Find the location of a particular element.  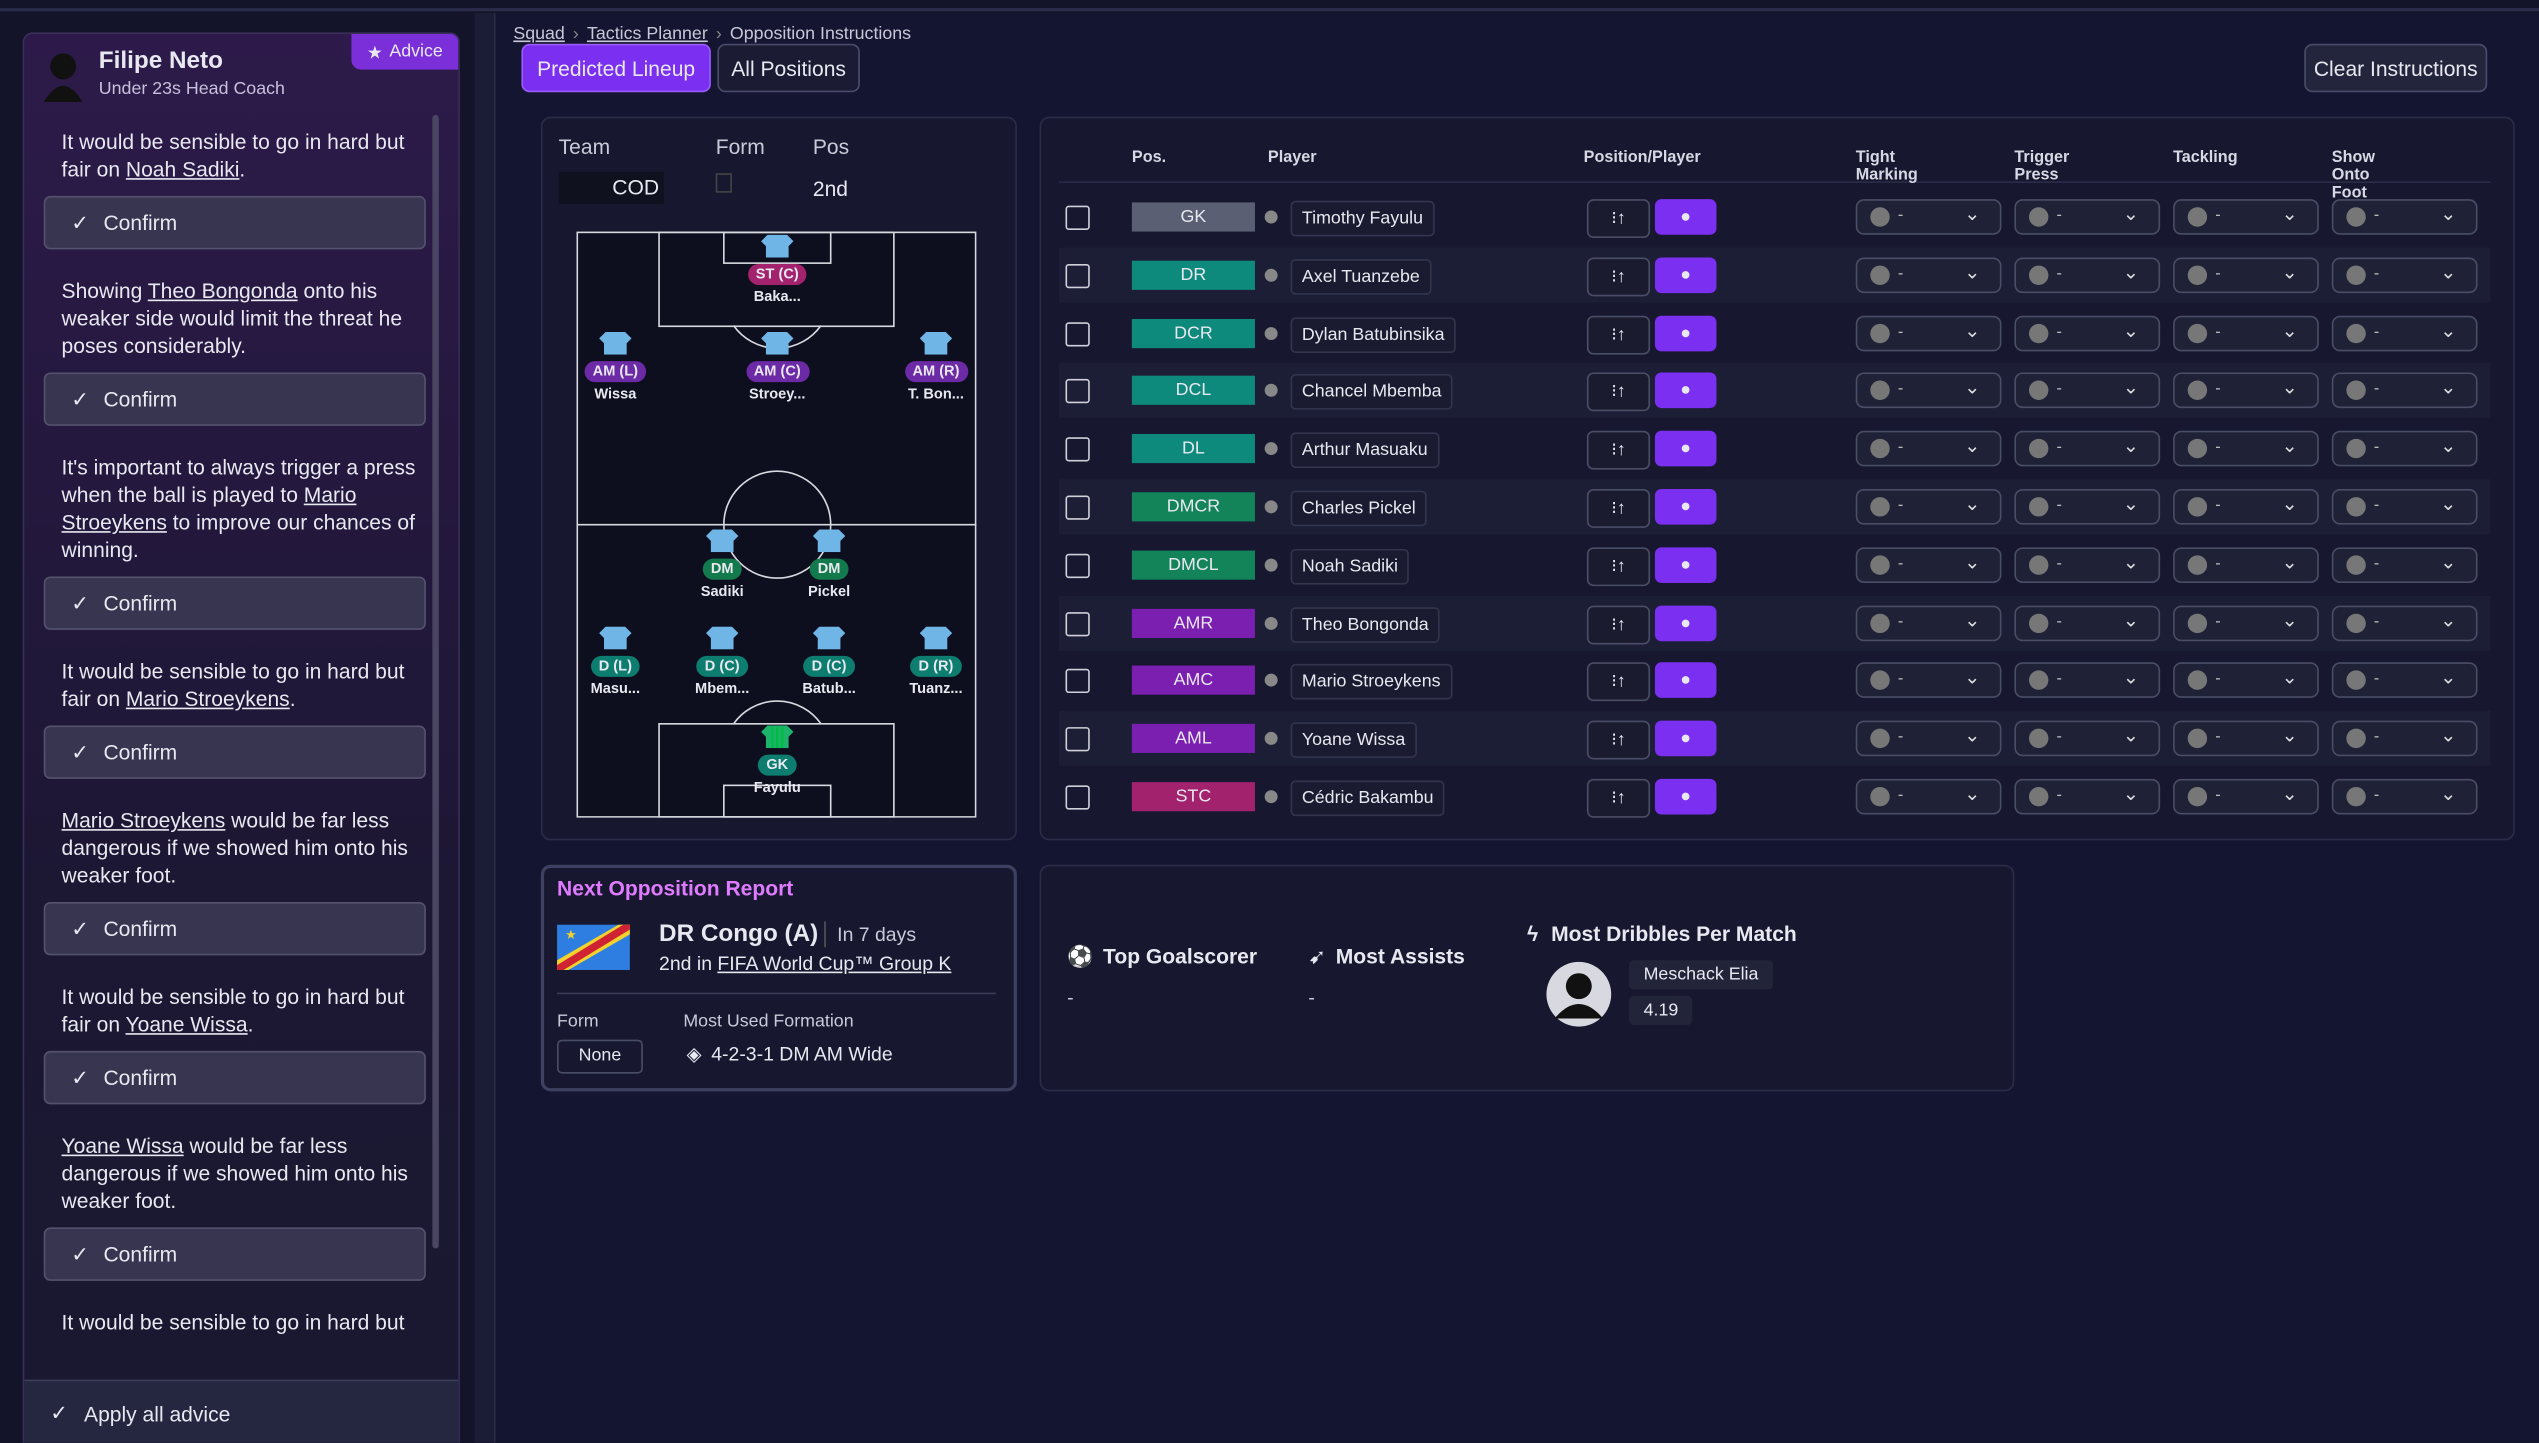

player-name: Mario Stroeykens is located at coordinates (1371, 682).